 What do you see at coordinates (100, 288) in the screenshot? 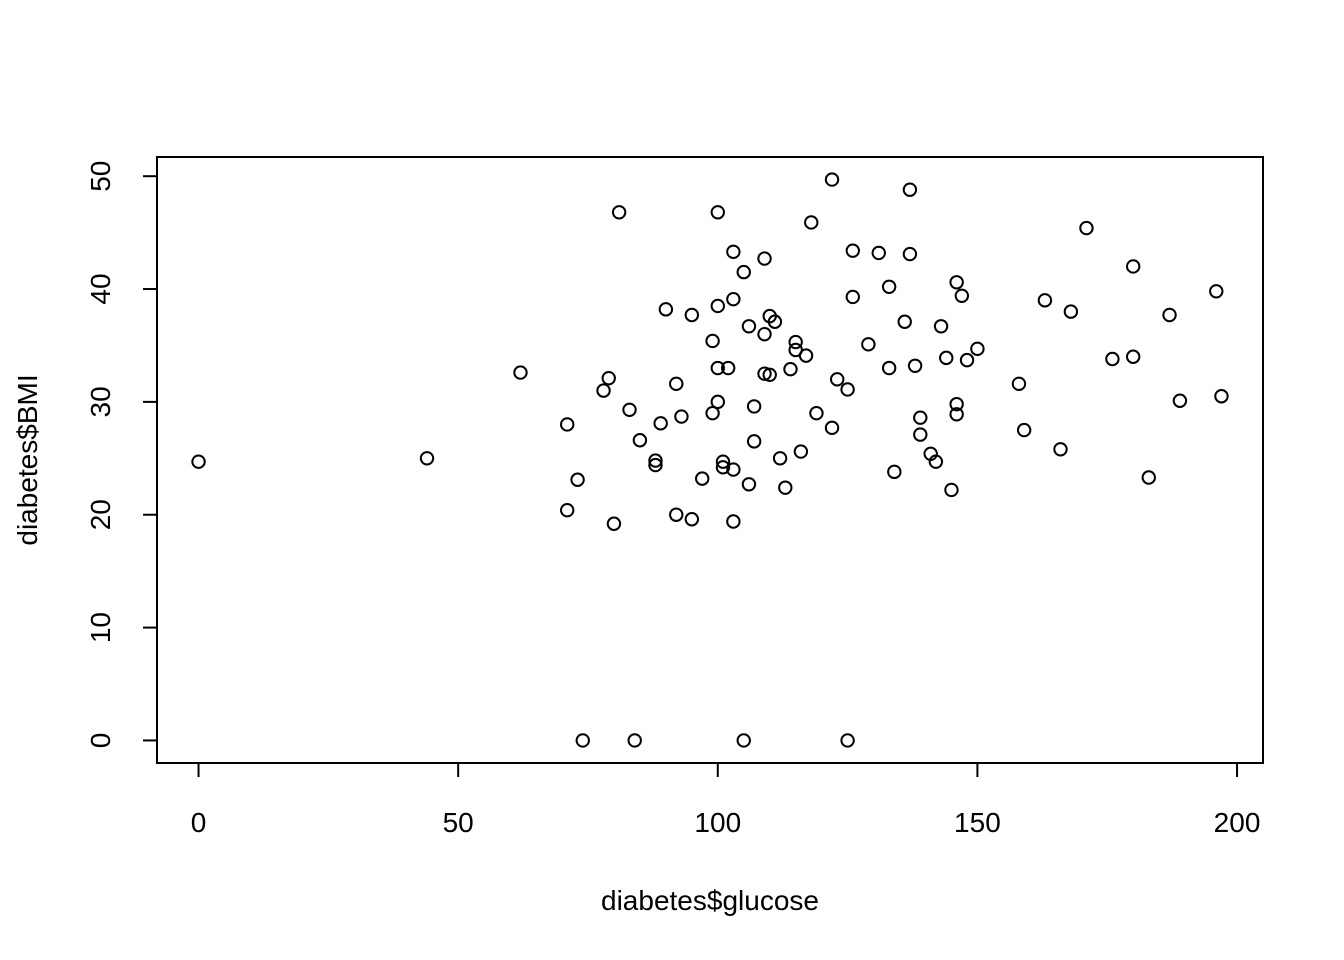
I see `y-tick-label: 40` at bounding box center [100, 288].